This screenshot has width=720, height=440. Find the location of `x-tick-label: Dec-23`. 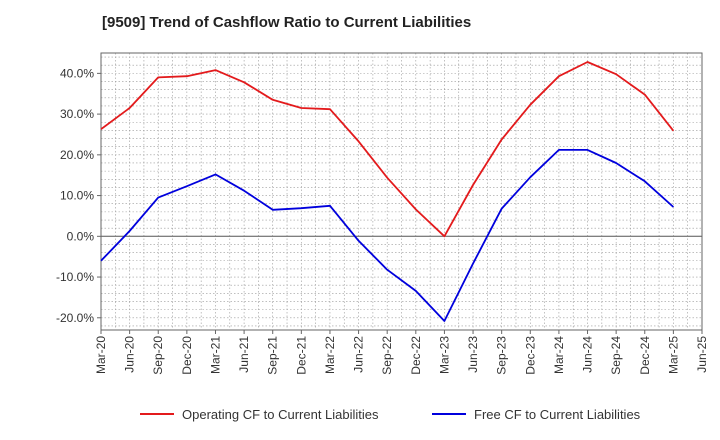

x-tick-label: Dec-23 is located at coordinates (530, 355).